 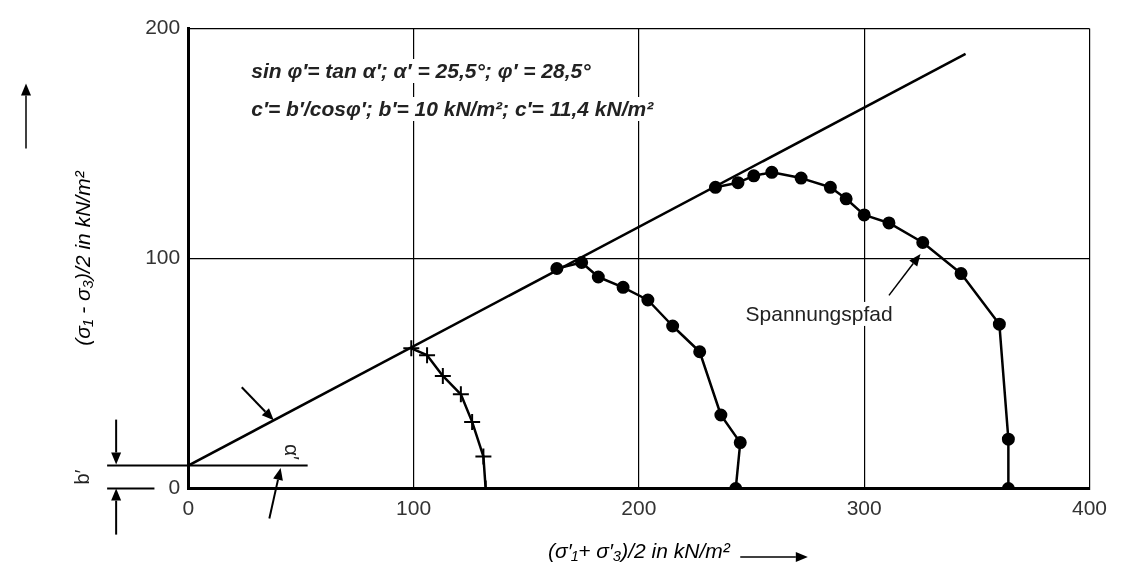 I want to click on x-axis-title: (σ′₁+ σ′₃)/2 in kN/m², so click(x=639, y=551).